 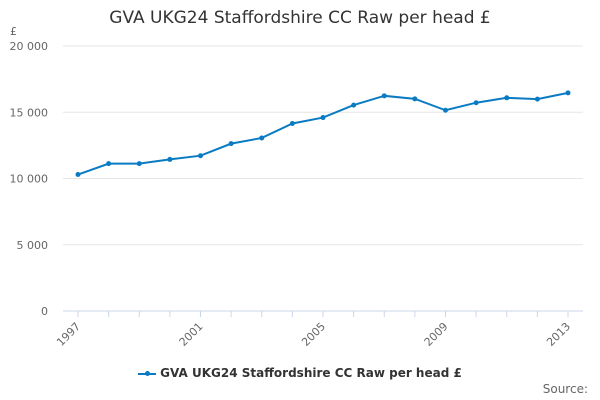 What do you see at coordinates (44, 311) in the screenshot?
I see `y-tick-label: 0` at bounding box center [44, 311].